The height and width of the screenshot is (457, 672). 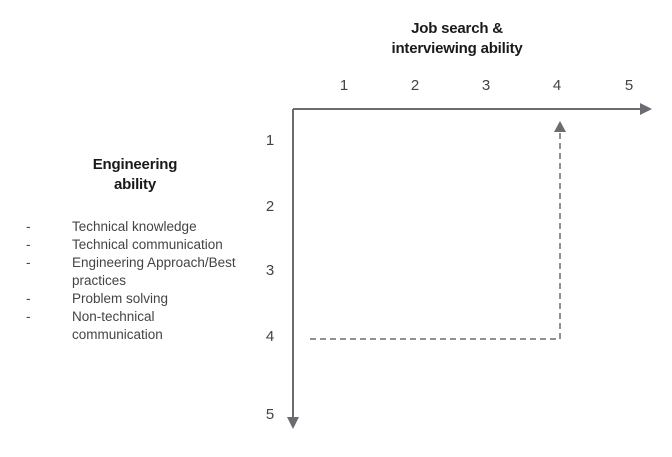 I want to click on y-axis-title-line-1: Engineering, so click(x=135, y=164).